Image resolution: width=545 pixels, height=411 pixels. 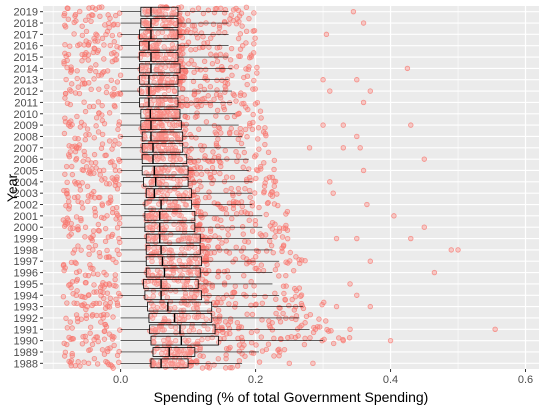 I want to click on y-tick-label: 1998, so click(x=26, y=251).